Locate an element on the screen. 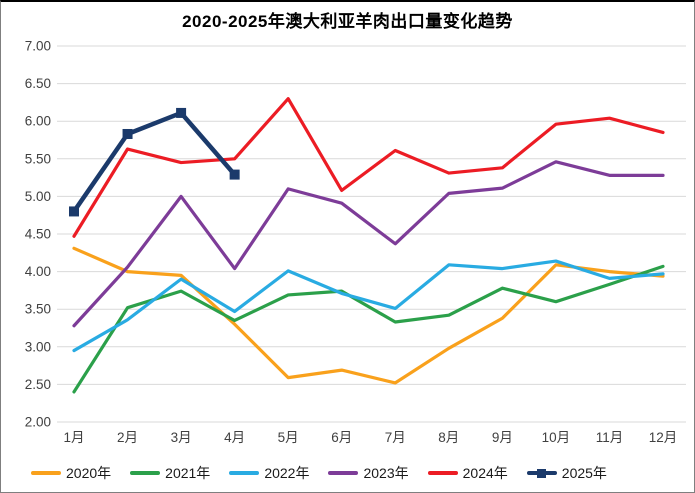  x-tick-label: 8月 is located at coordinates (448, 437).